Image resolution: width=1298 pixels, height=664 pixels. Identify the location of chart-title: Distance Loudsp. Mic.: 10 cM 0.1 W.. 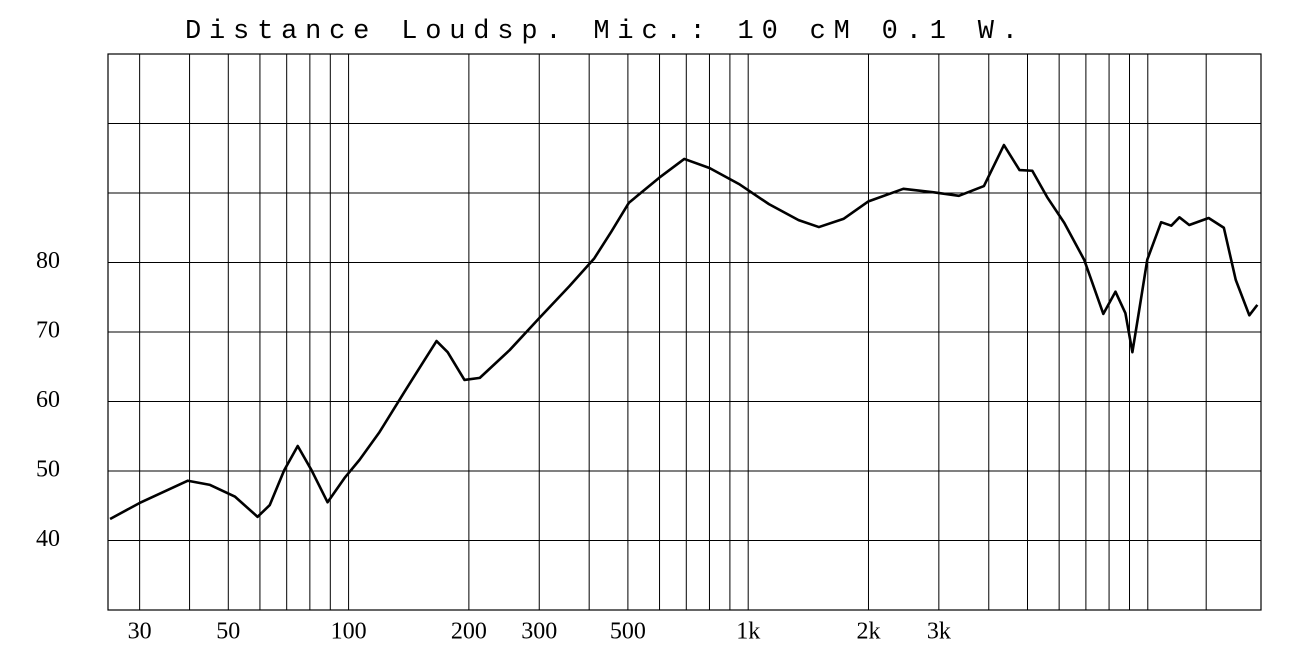
(601, 32).